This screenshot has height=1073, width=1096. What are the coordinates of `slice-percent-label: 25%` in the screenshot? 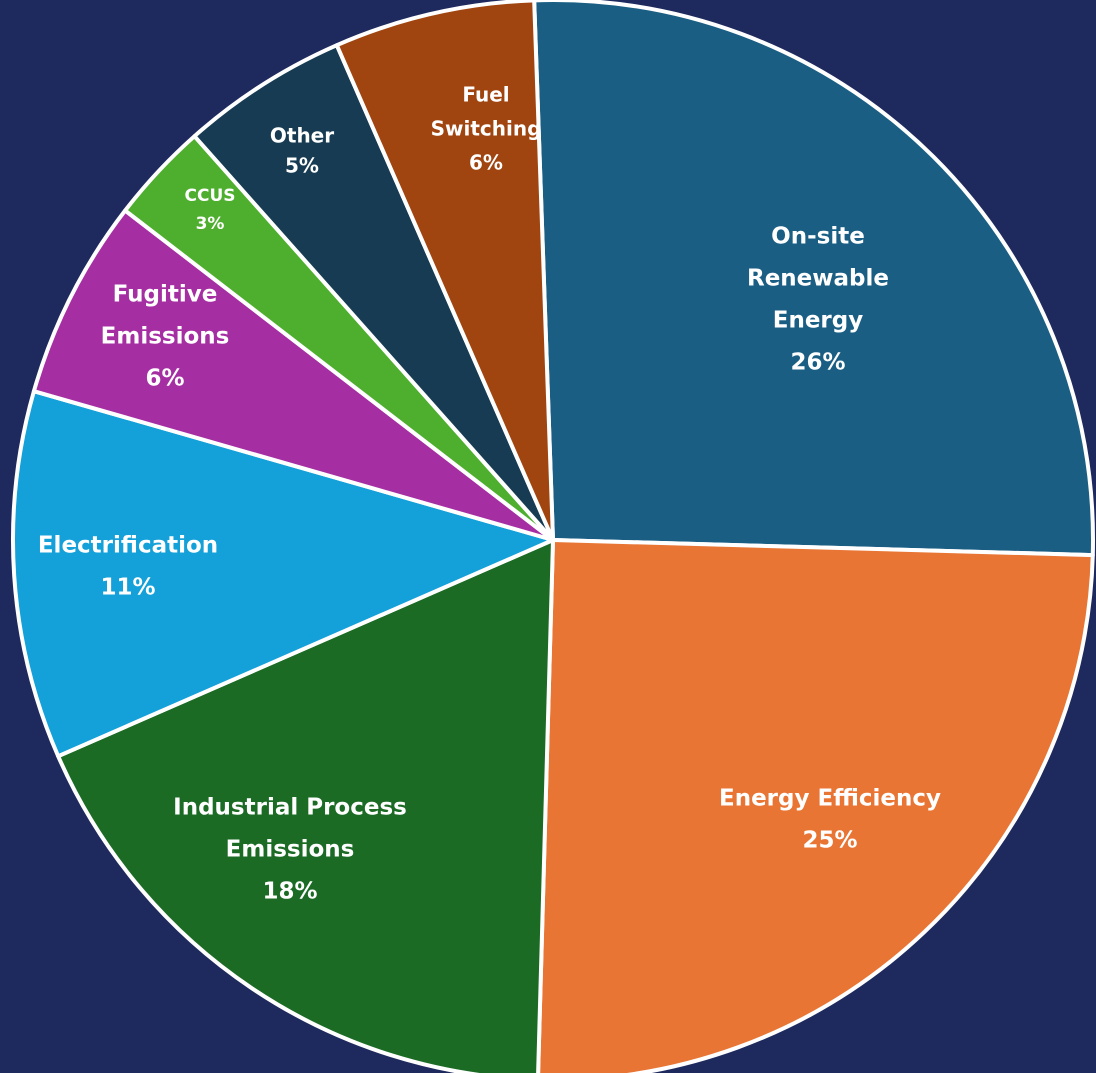 It's located at (829, 841).